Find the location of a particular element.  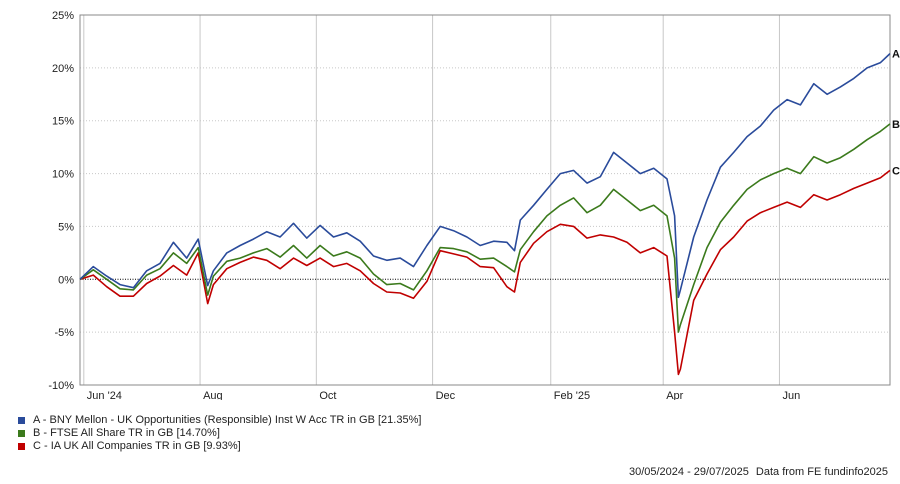

series-end-label-a: A is located at coordinates (896, 55).